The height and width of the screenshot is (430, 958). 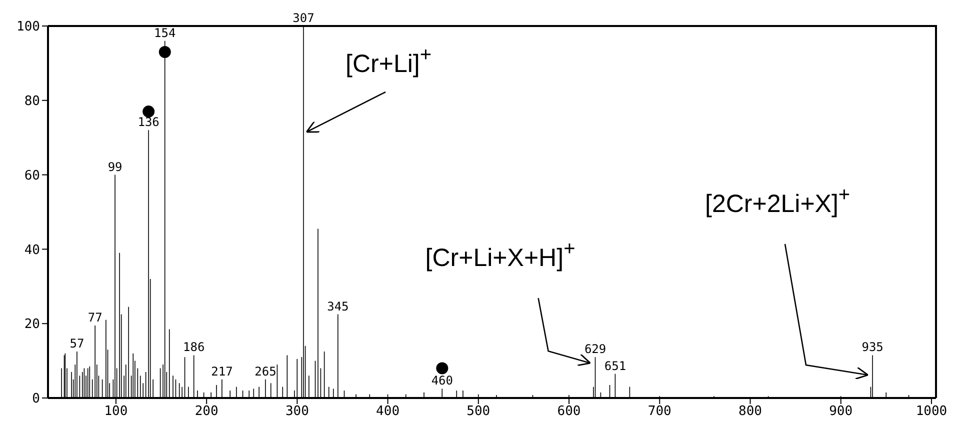 I want to click on y-tick-label: 80, so click(x=32, y=102).